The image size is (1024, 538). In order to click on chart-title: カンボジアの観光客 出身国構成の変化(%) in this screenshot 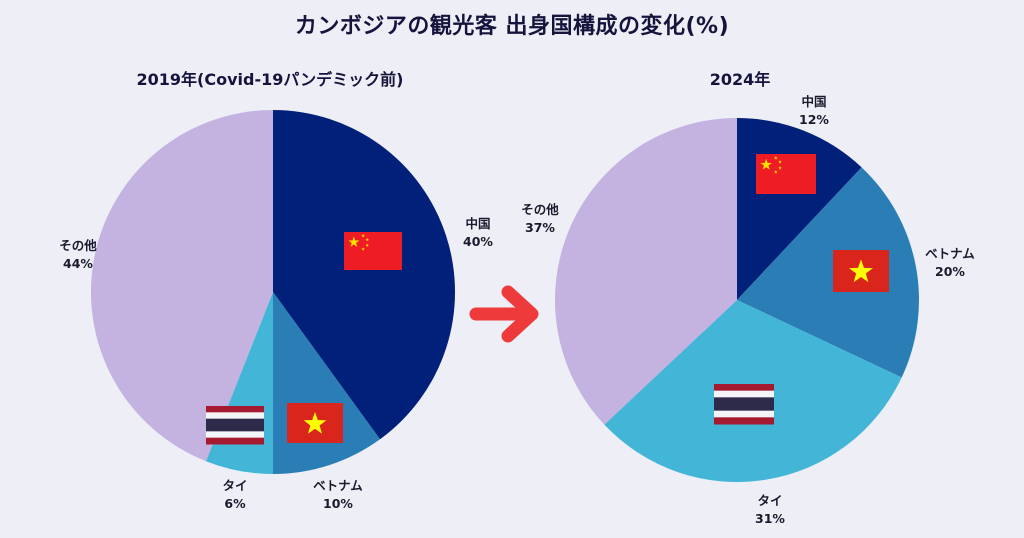, I will do `click(512, 26)`.